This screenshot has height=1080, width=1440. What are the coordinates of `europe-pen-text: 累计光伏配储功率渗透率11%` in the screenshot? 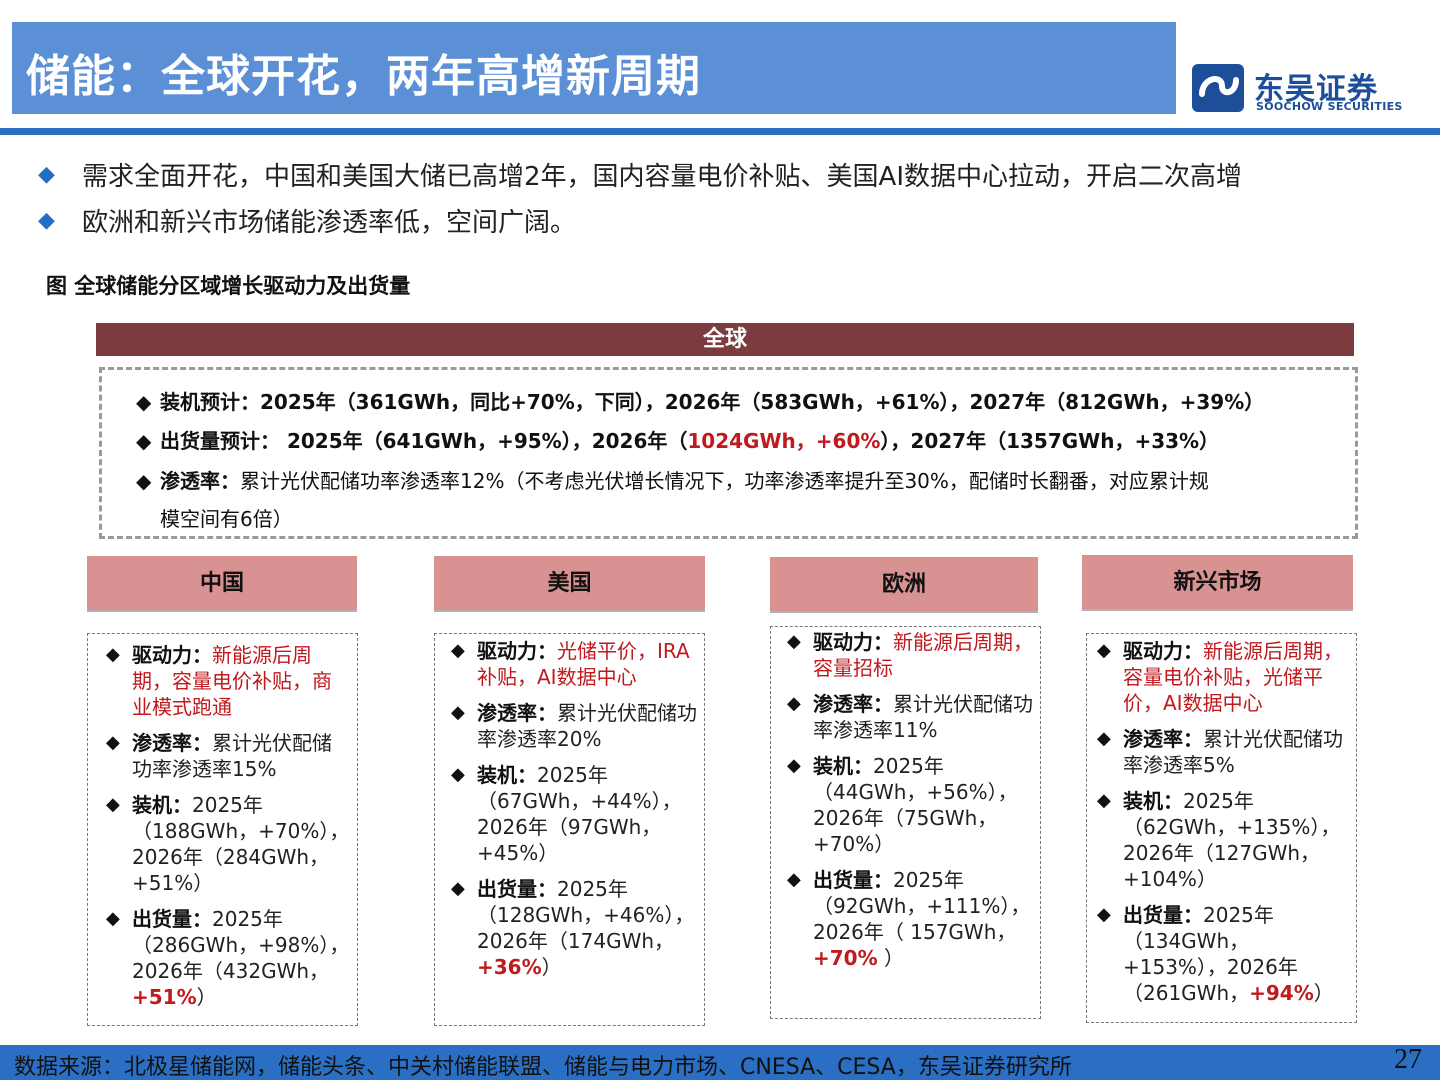 It's located at (923, 717).